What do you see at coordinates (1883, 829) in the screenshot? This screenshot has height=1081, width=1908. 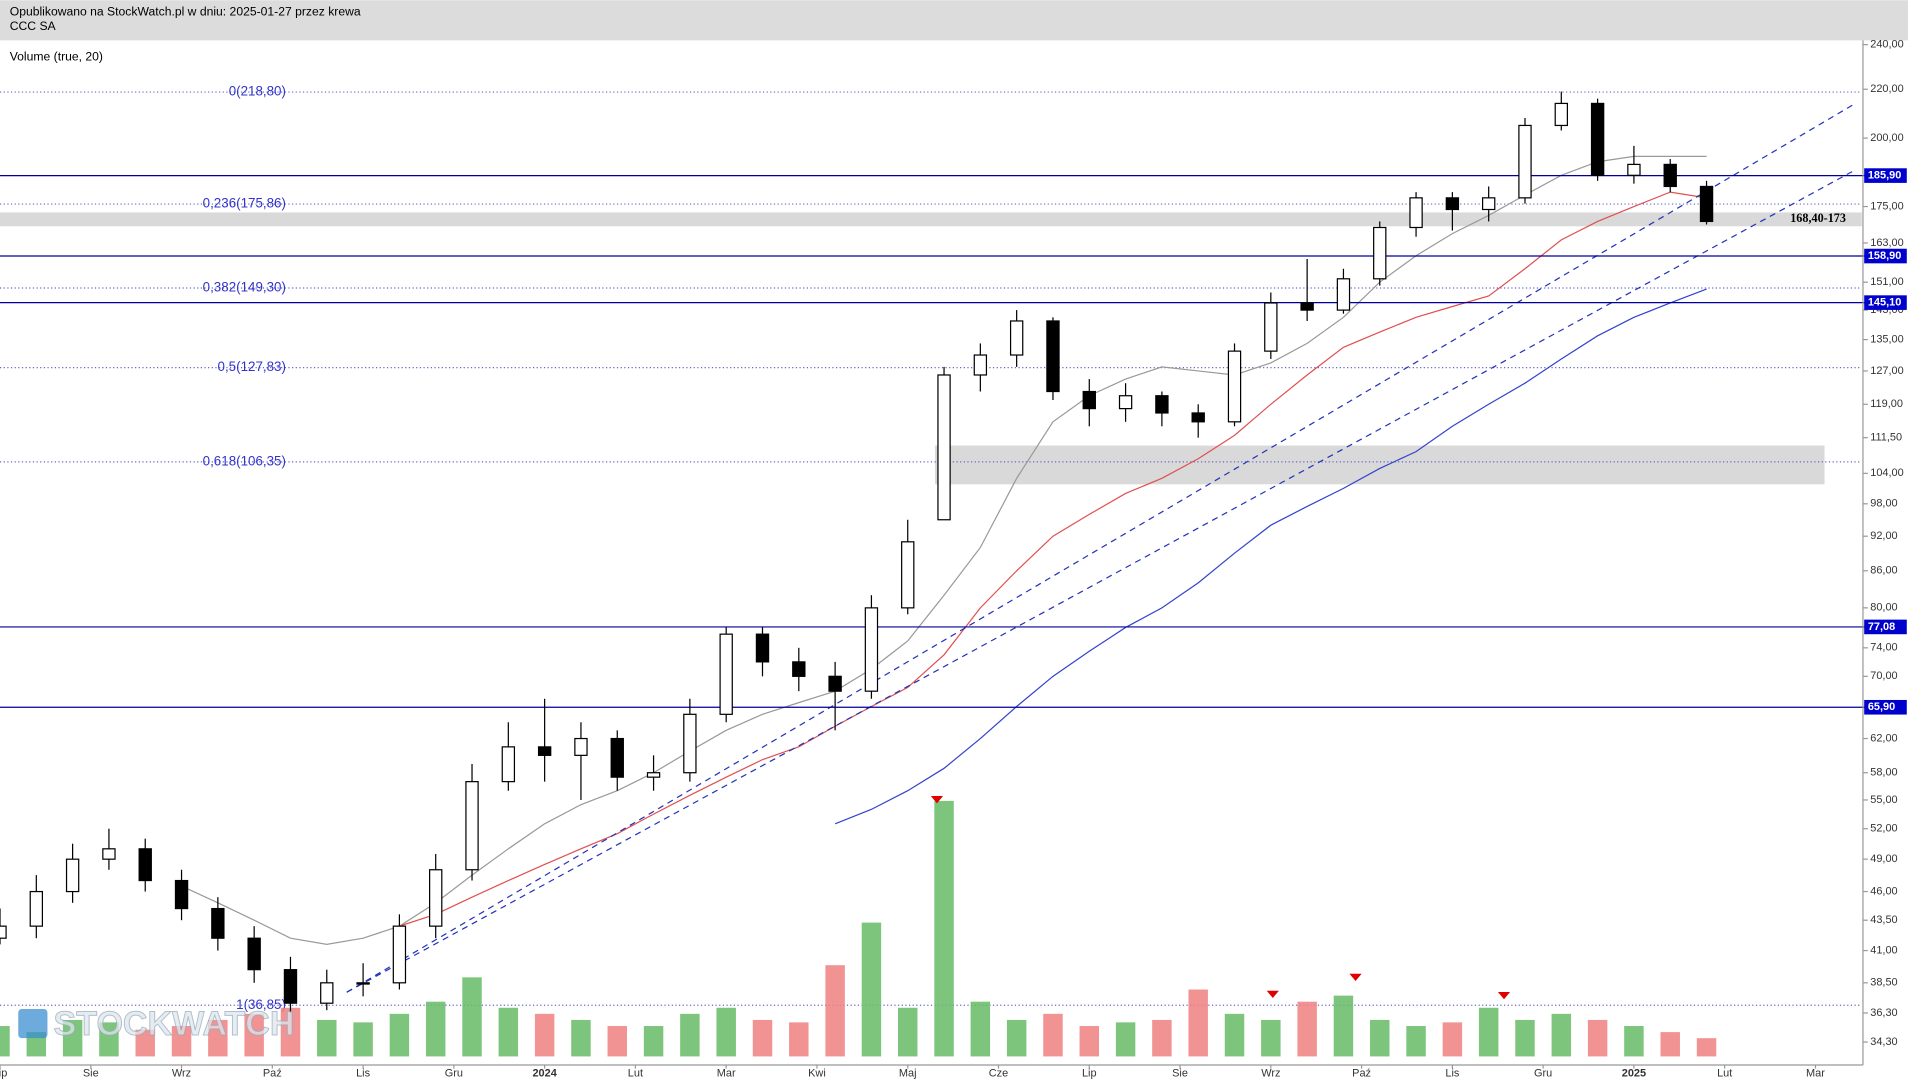 I see `y-tick-label: 52,00` at bounding box center [1883, 829].